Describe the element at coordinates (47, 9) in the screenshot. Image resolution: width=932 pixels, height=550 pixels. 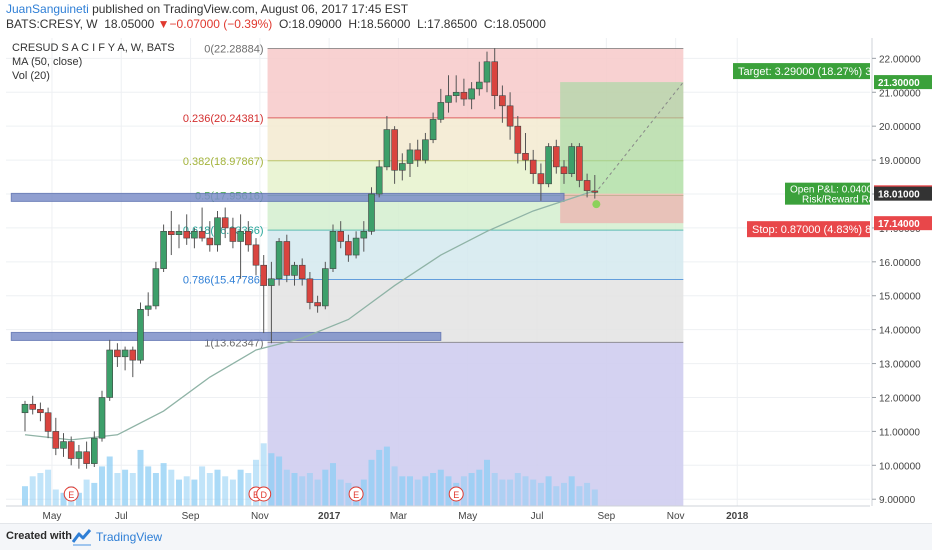
I see `author-link: JuanSanguineti` at that location.